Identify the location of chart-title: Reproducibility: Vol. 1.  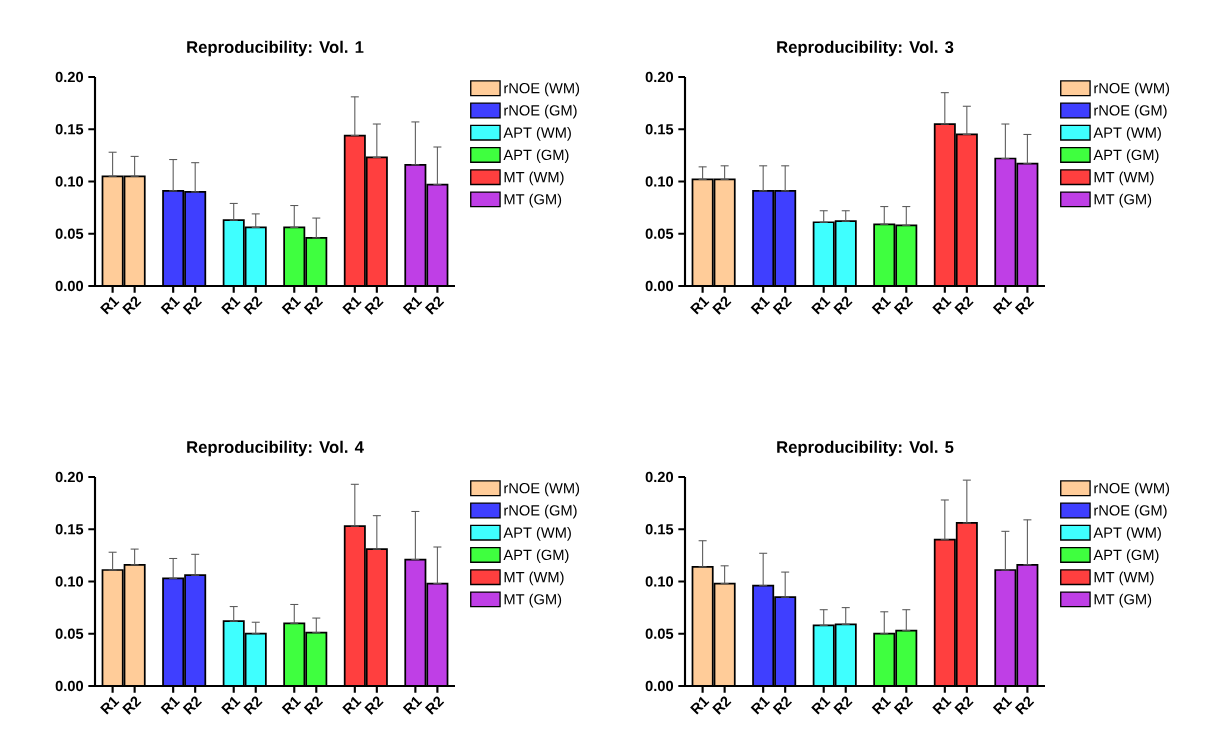
(275, 48).